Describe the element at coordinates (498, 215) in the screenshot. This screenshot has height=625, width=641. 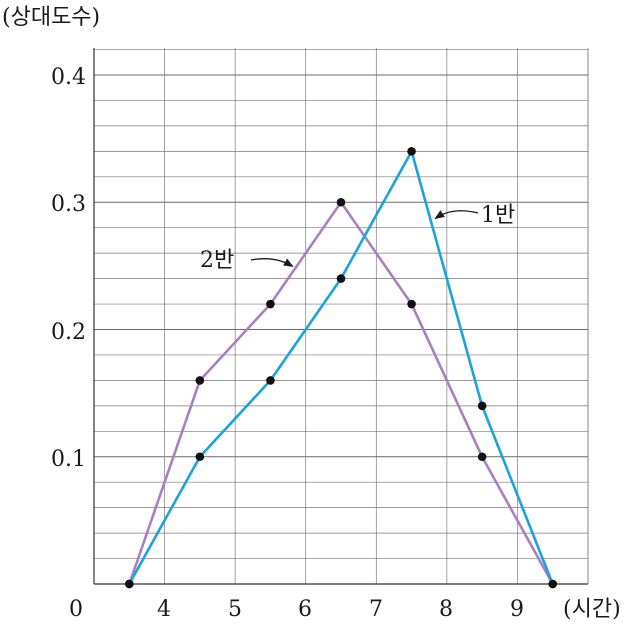
I see `series-label-1: 1반` at that location.